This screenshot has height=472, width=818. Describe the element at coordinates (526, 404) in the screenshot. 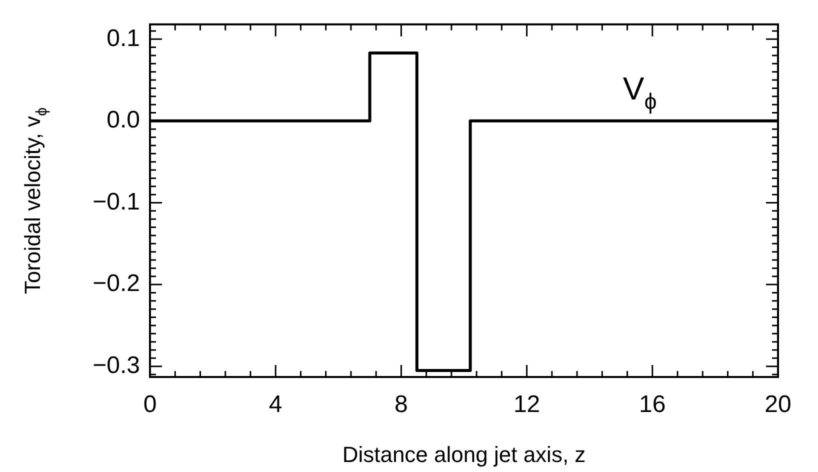

I see `x-tick-label: 12` at that location.